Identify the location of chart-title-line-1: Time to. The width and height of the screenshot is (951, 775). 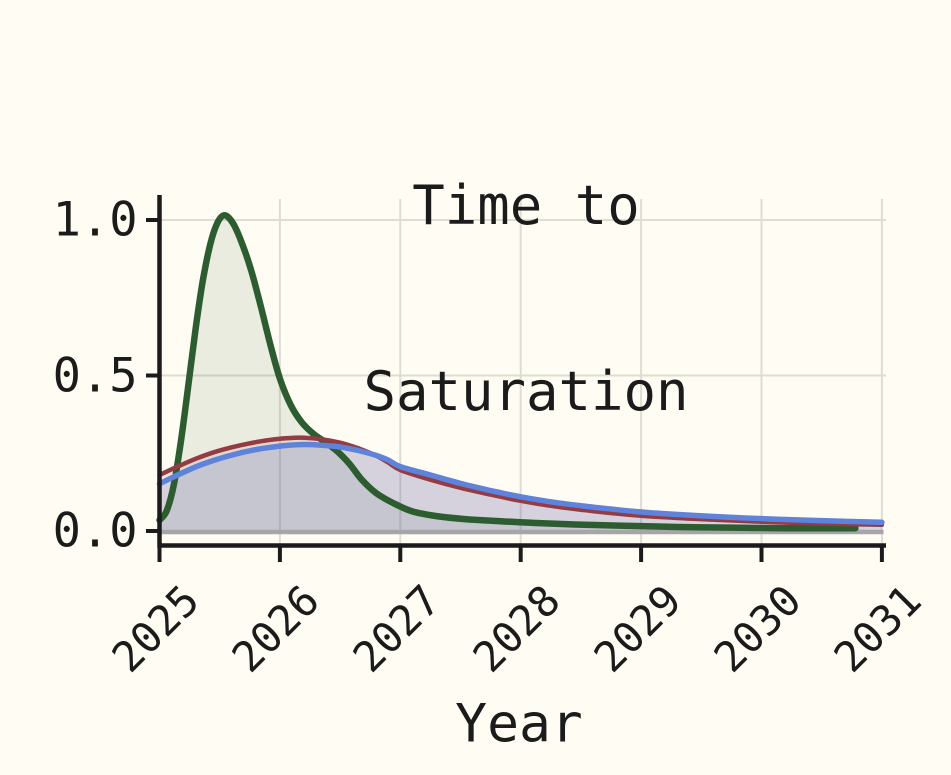
(526, 205).